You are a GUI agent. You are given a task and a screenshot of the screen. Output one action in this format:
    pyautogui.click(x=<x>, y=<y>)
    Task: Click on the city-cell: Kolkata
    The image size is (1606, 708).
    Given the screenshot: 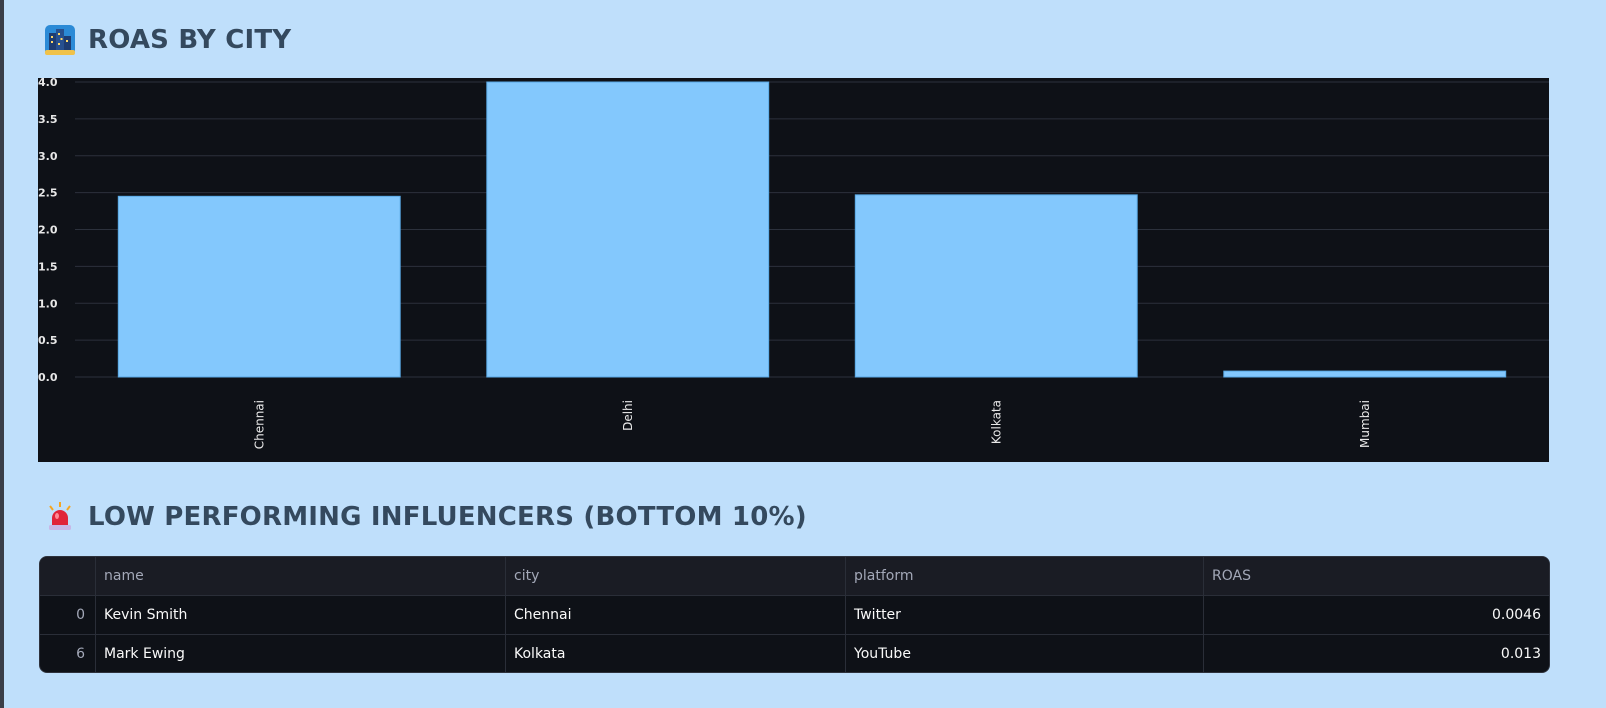 What is the action you would take?
    pyautogui.click(x=676, y=653)
    